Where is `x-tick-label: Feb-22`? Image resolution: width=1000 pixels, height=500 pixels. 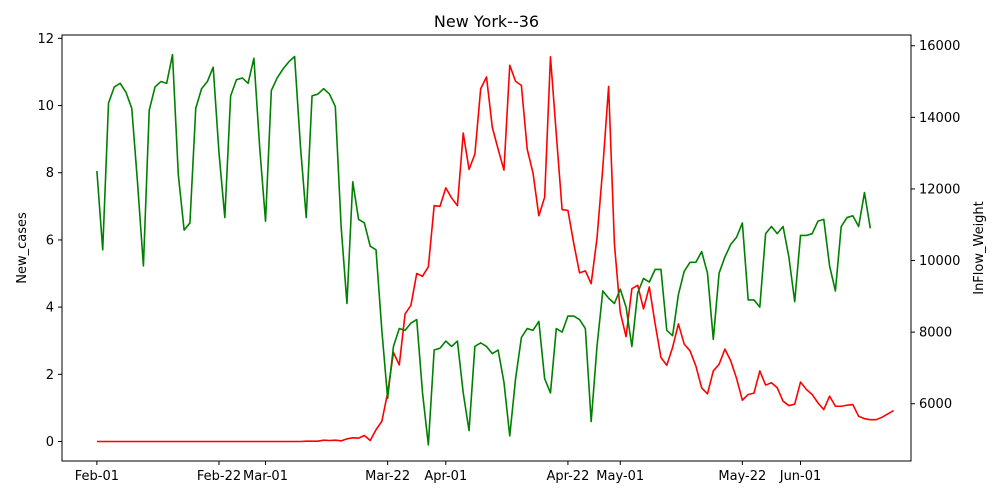 x-tick-label: Feb-22 is located at coordinates (219, 476).